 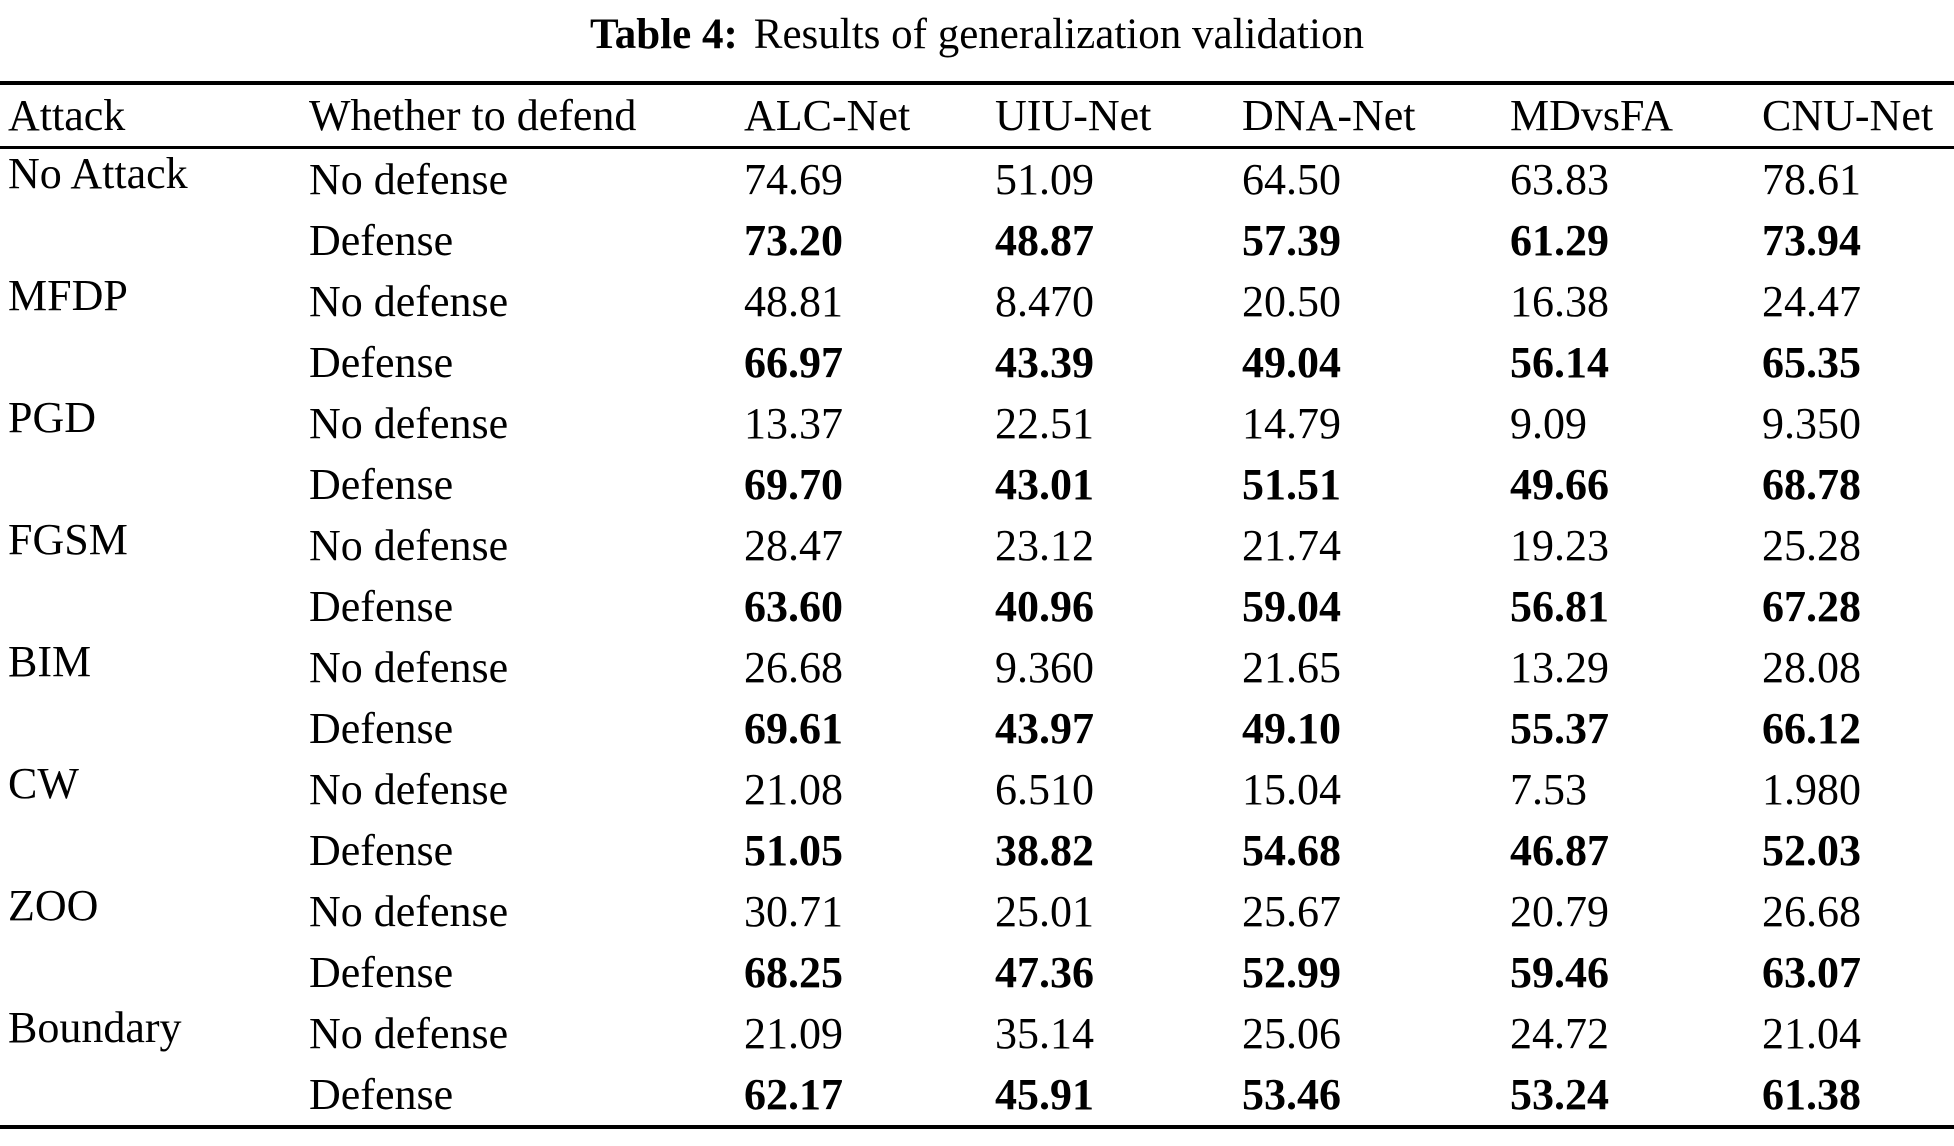 I want to click on col-header-cnu-net: CNU-Net, so click(x=1848, y=115).